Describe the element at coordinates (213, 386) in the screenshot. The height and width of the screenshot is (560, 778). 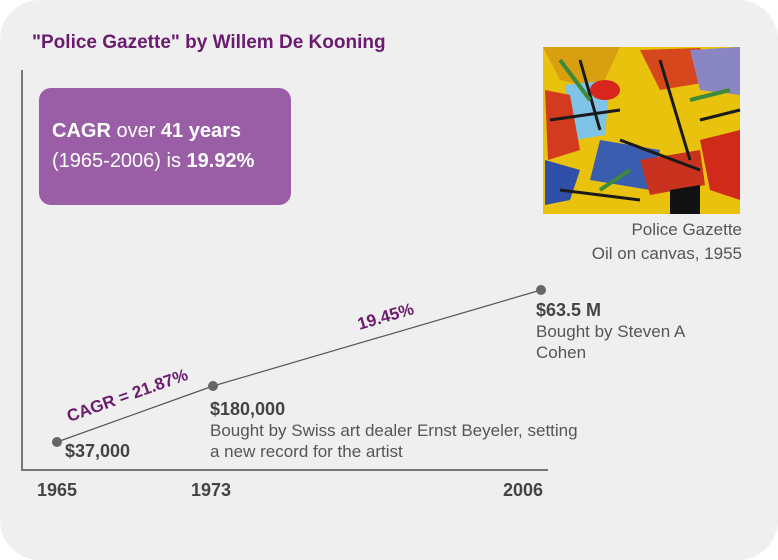
I see `data-point-1973` at that location.